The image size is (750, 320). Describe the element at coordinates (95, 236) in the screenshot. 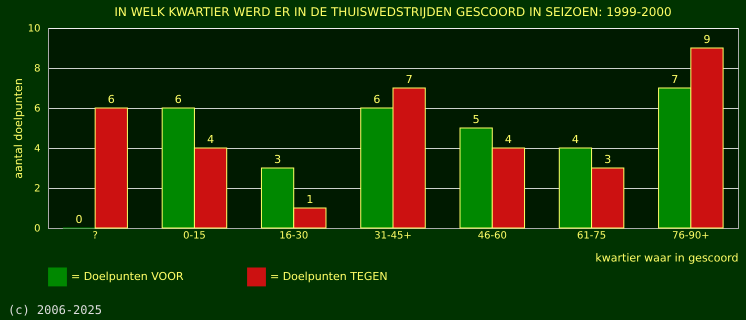

I see `x-tick-label: ?` at that location.